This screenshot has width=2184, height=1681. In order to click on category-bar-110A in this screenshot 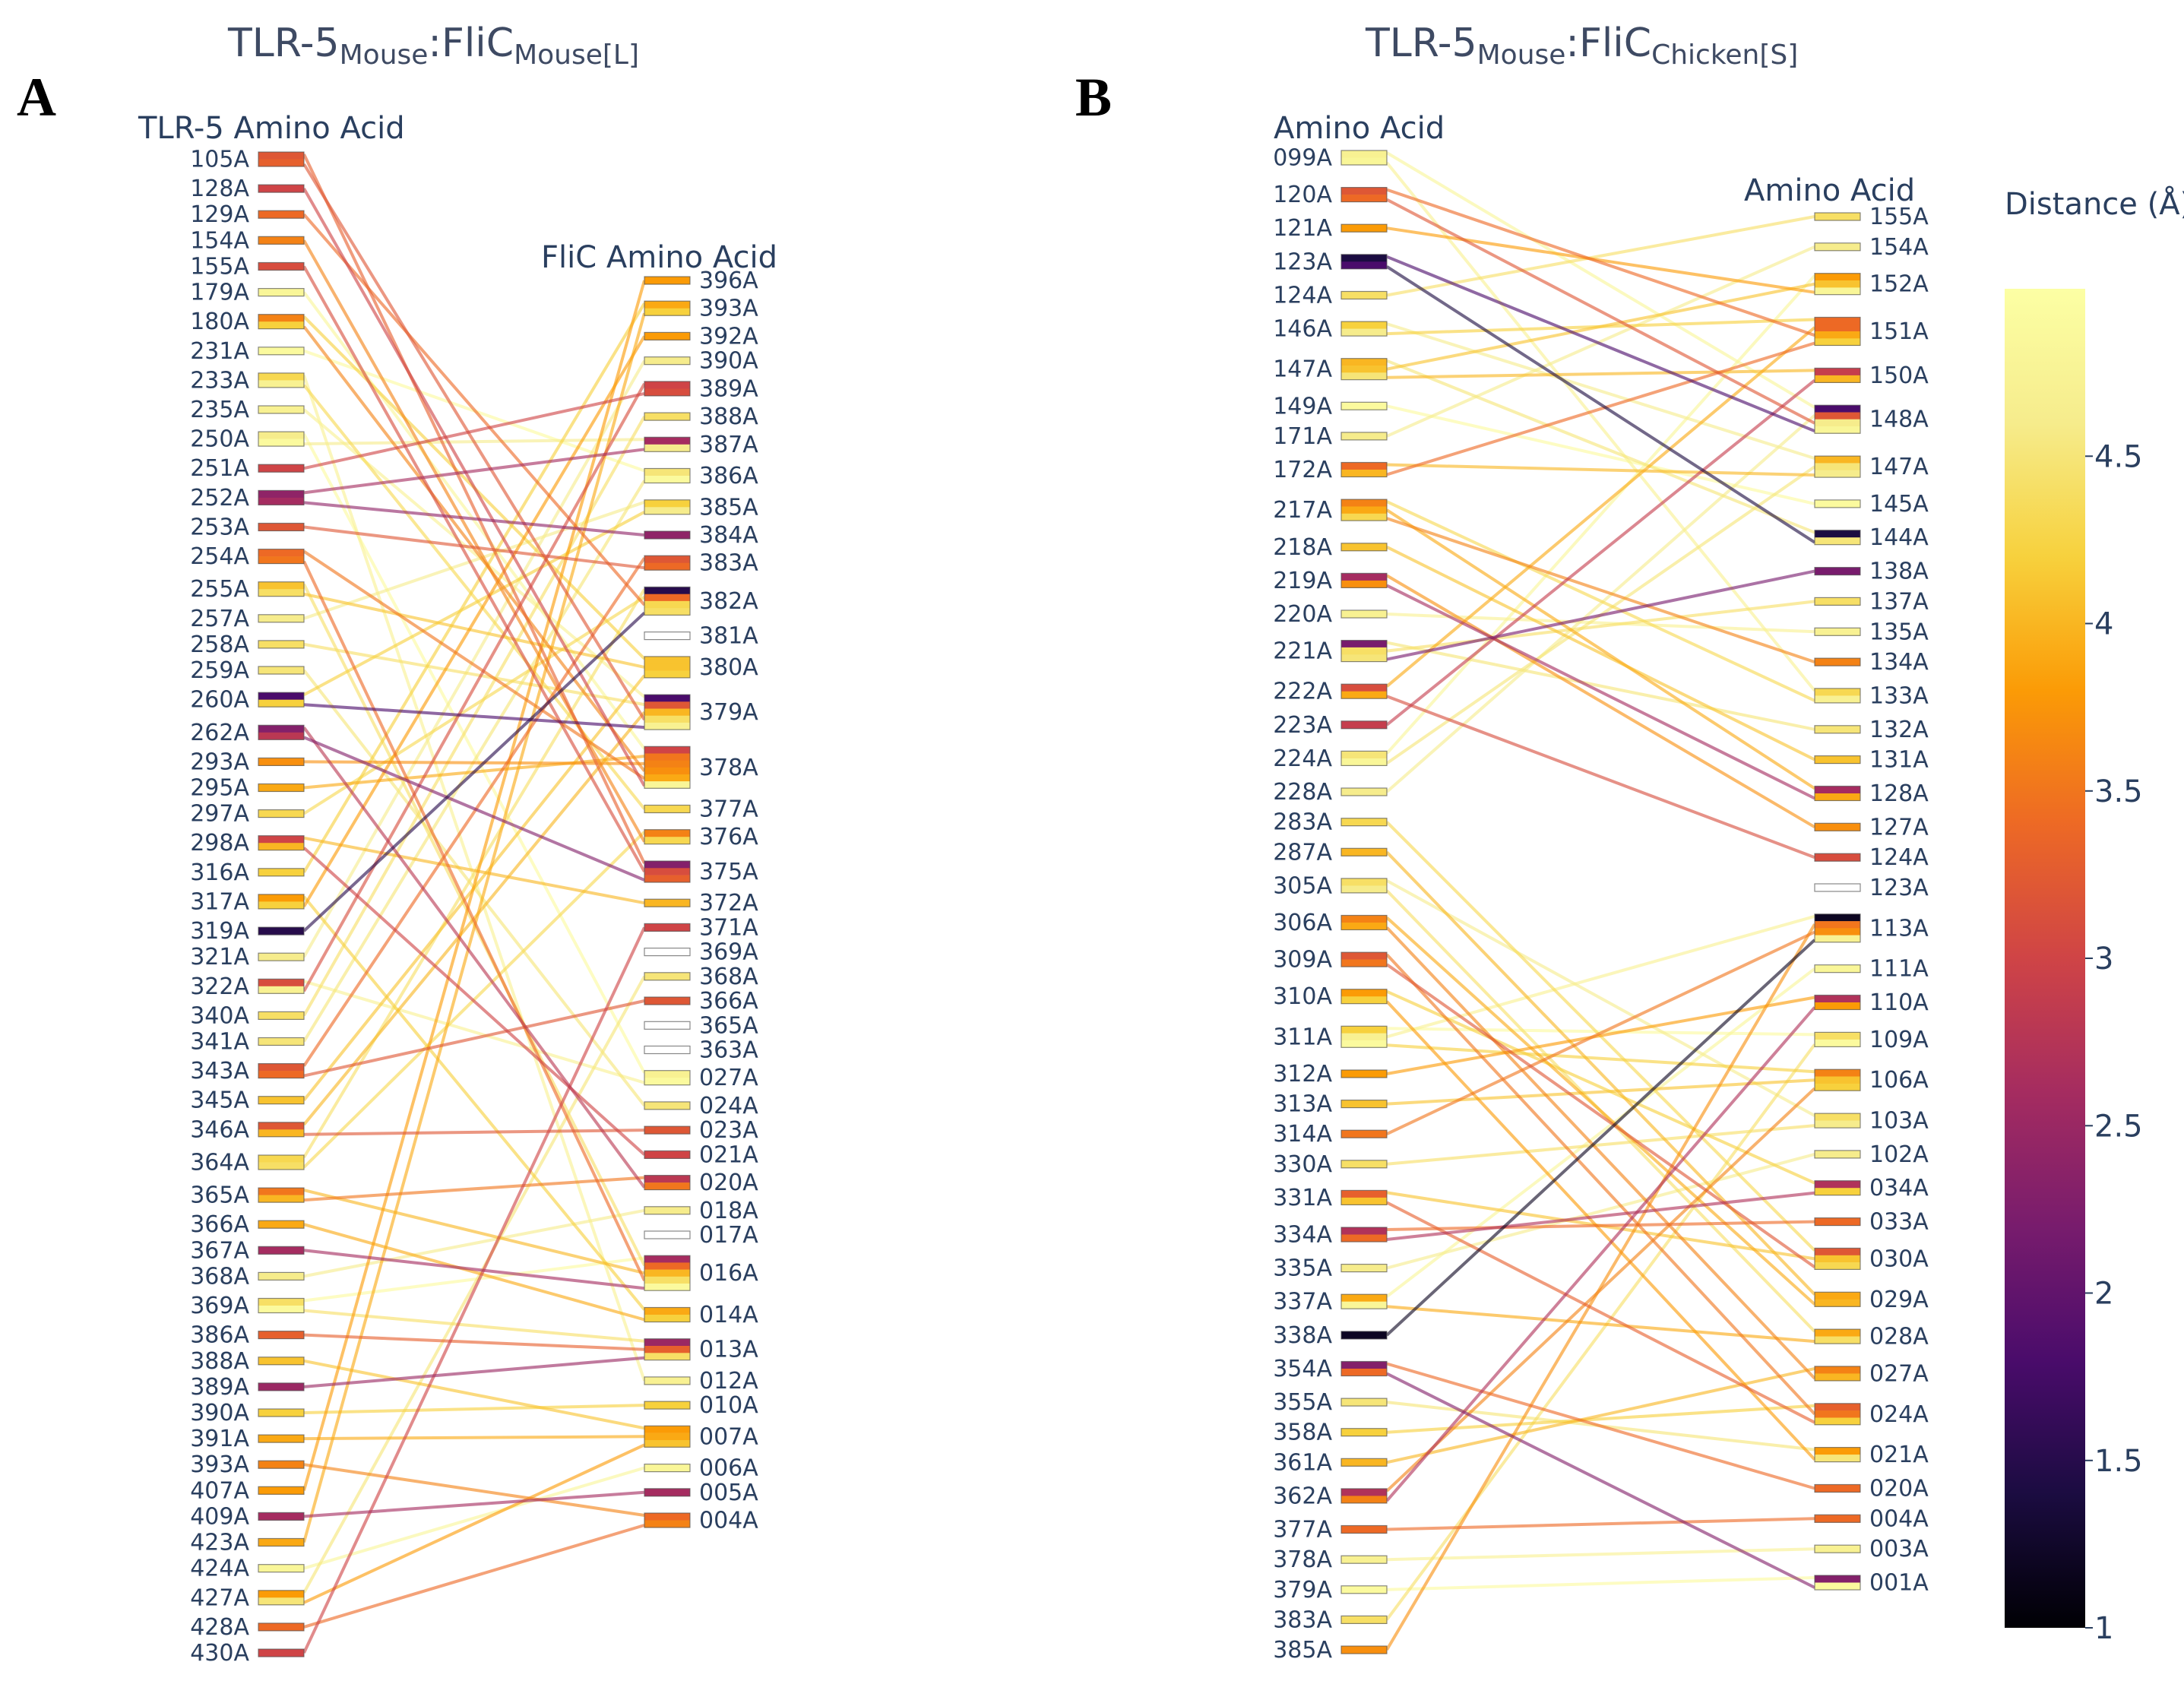, I will do `click(1837, 1002)`.